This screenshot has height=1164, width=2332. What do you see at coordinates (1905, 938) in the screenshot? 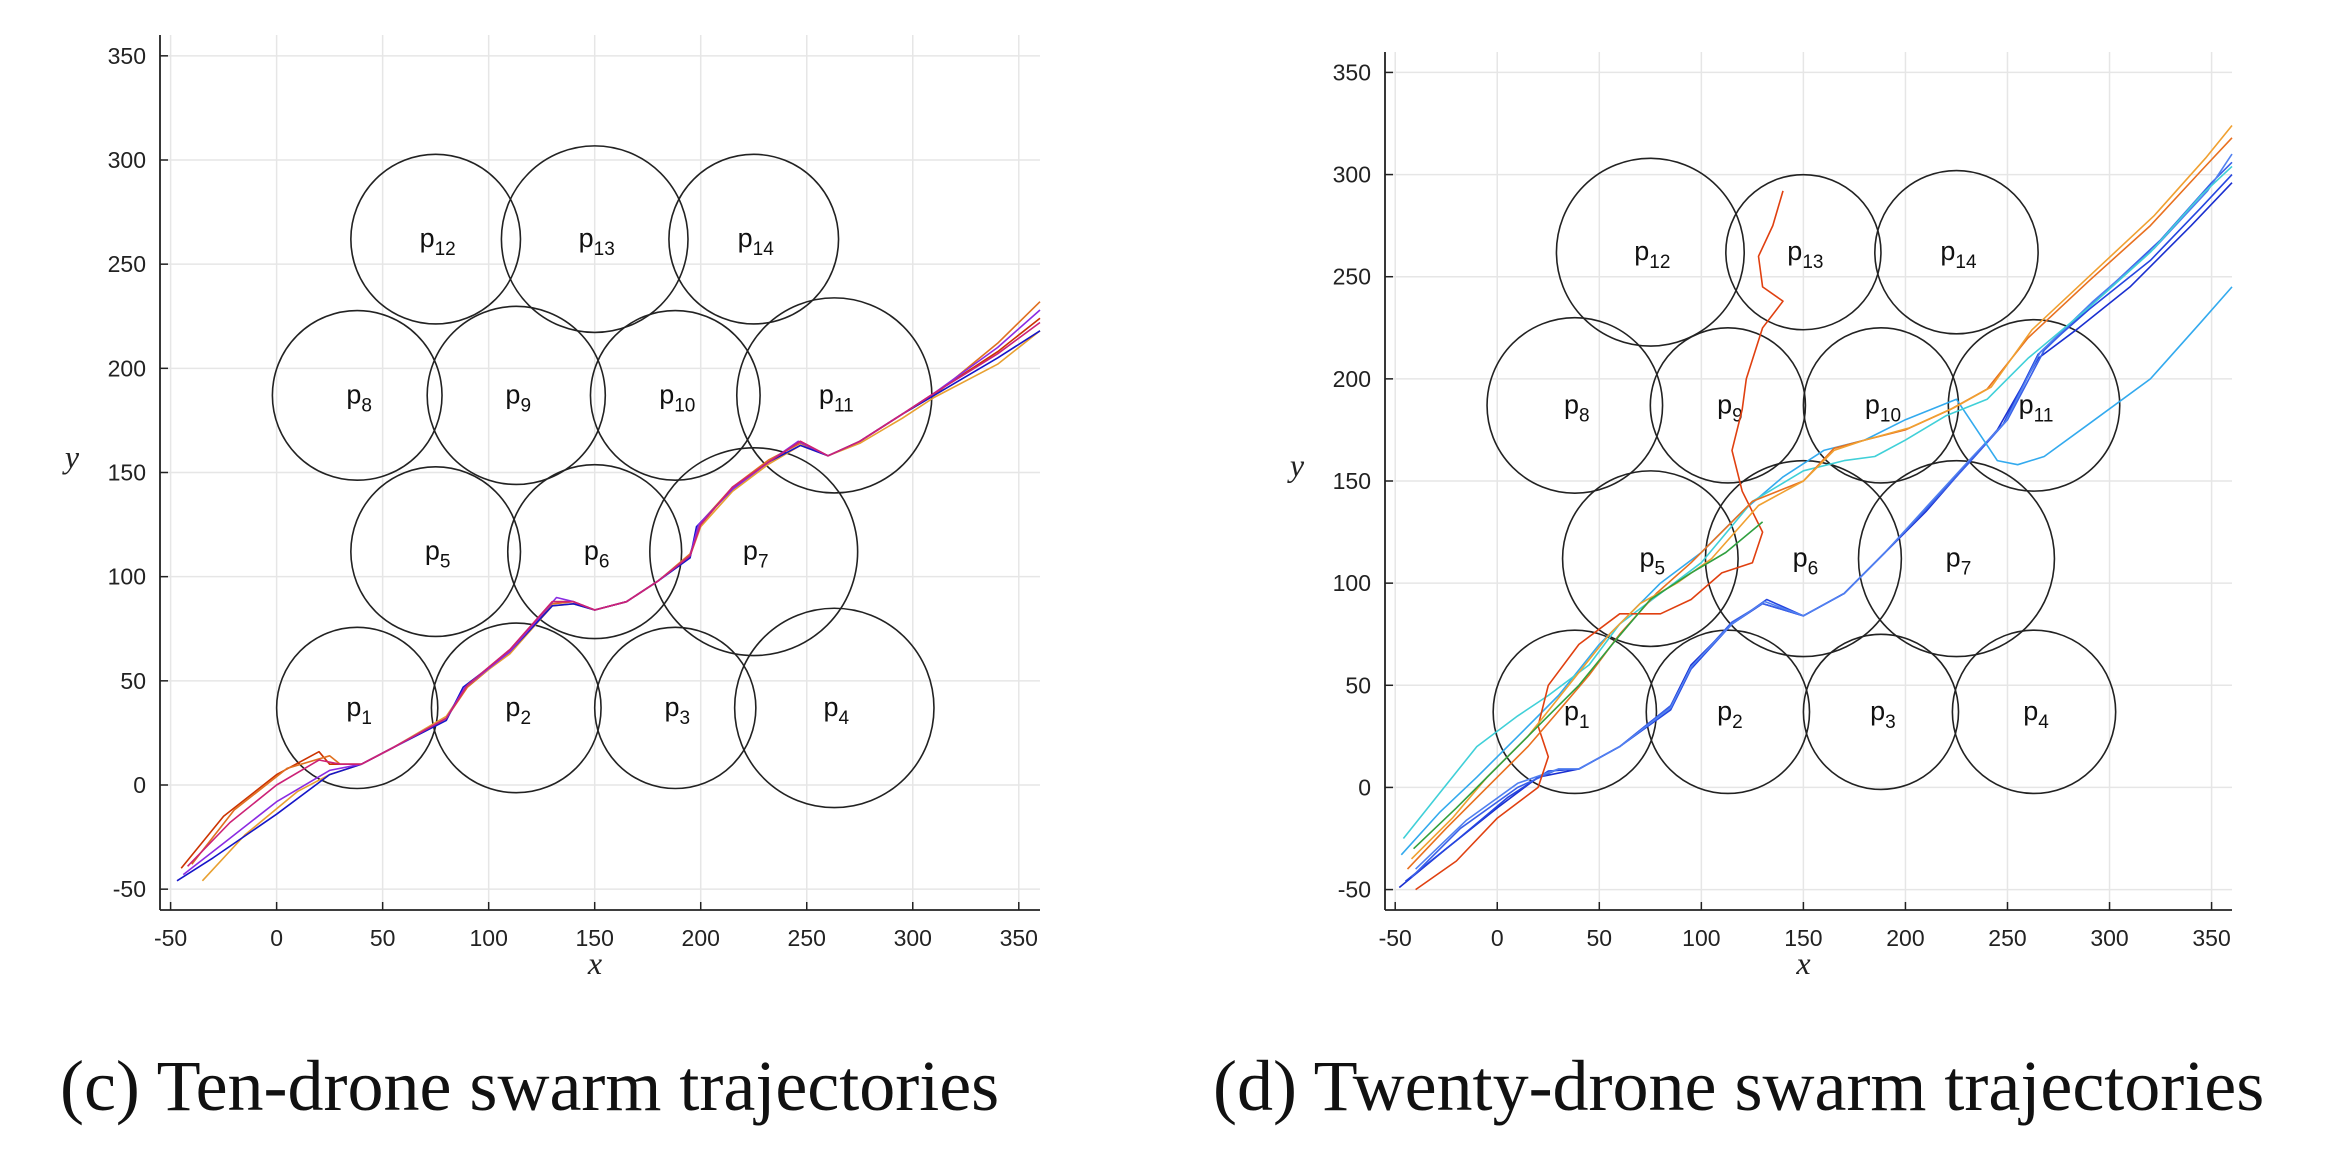
I see `x-tick-label: 200` at bounding box center [1905, 938].